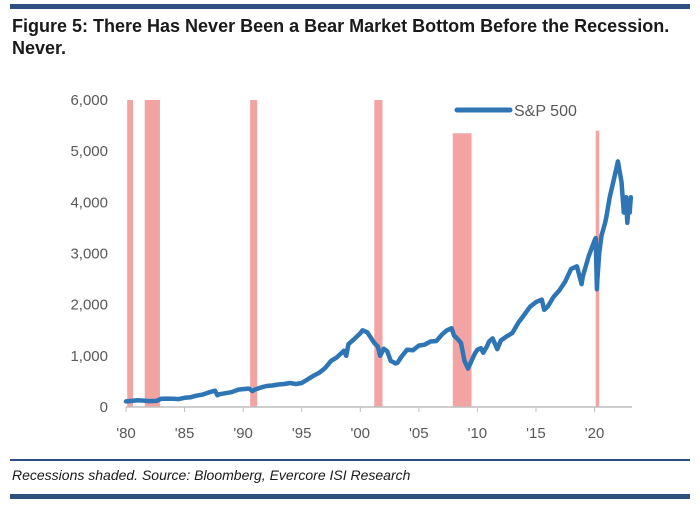 Image resolution: width=700 pixels, height=509 pixels. Describe the element at coordinates (89, 202) in the screenshot. I see `y-tick-label: 4,000` at that location.